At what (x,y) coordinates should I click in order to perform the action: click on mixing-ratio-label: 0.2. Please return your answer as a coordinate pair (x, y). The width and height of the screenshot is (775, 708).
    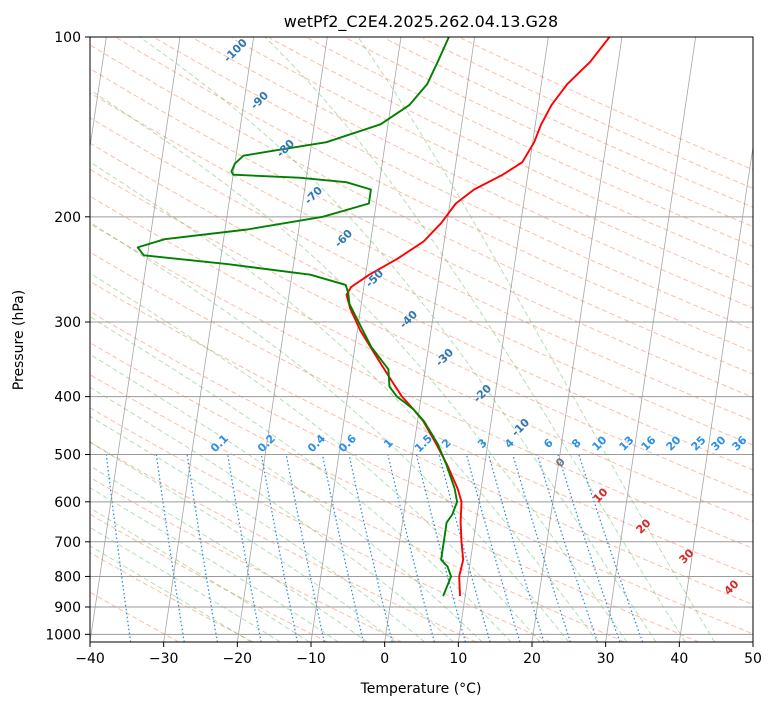
    Looking at the image, I should click on (266, 443).